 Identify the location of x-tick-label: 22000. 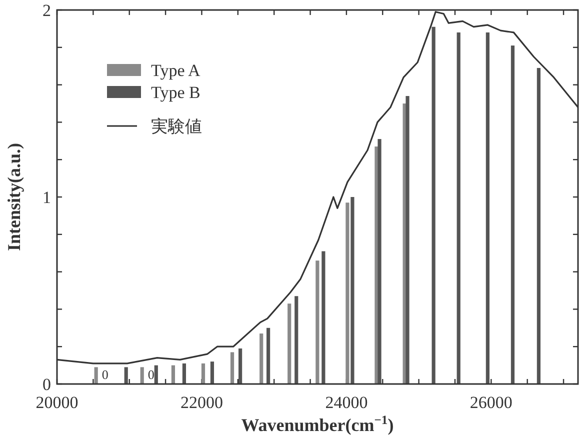
(201, 402).